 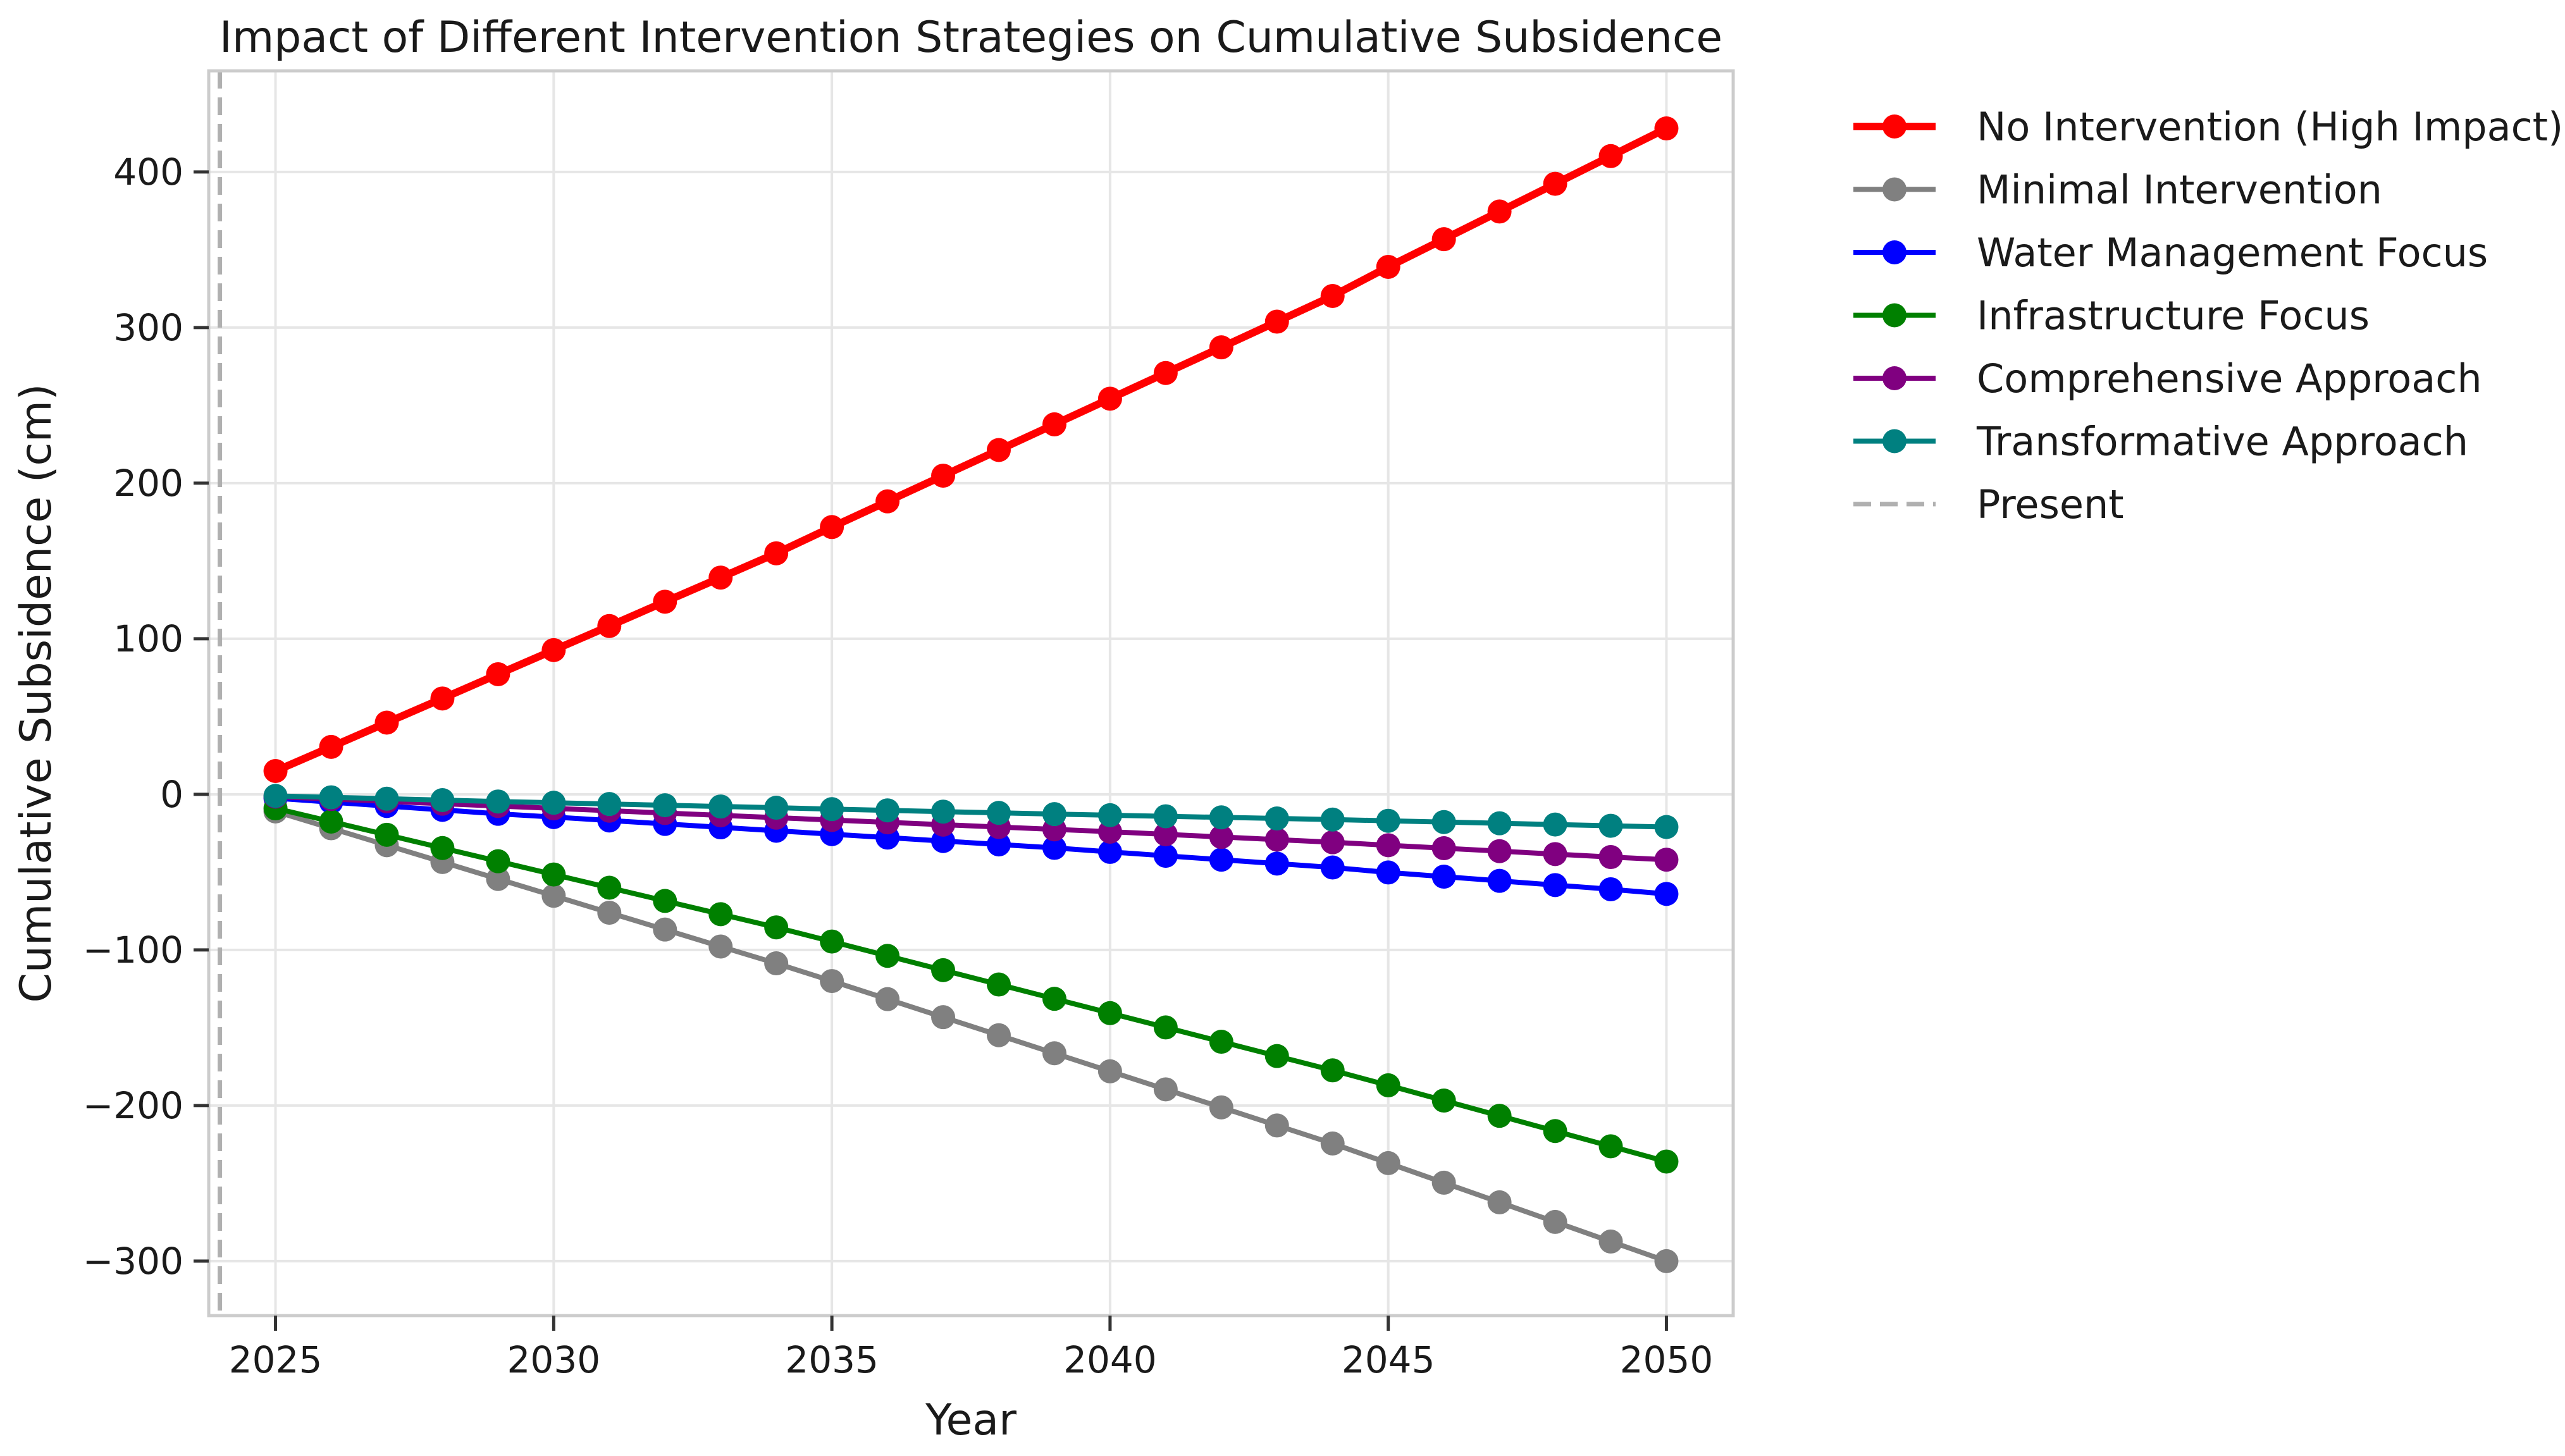 I want to click on legend-item: Present, so click(x=1988, y=504).